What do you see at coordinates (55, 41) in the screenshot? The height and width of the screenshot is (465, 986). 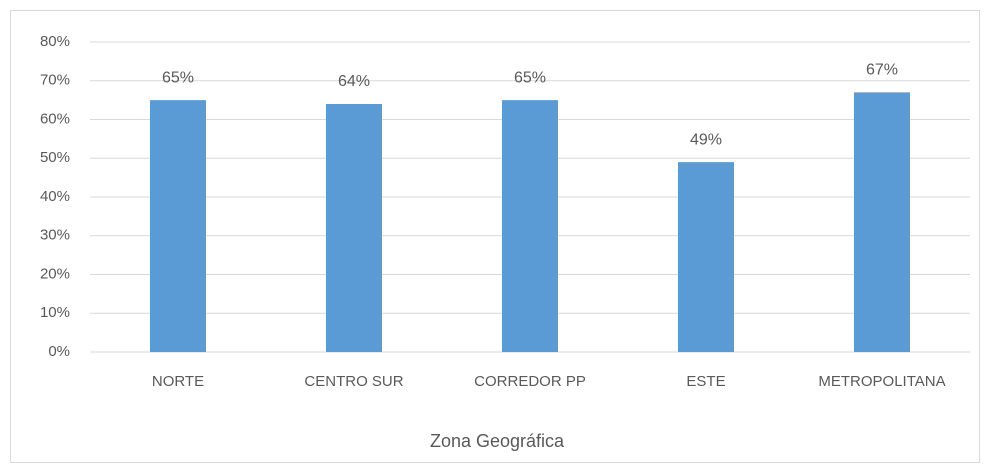 I see `y-tick-label: 80%` at bounding box center [55, 41].